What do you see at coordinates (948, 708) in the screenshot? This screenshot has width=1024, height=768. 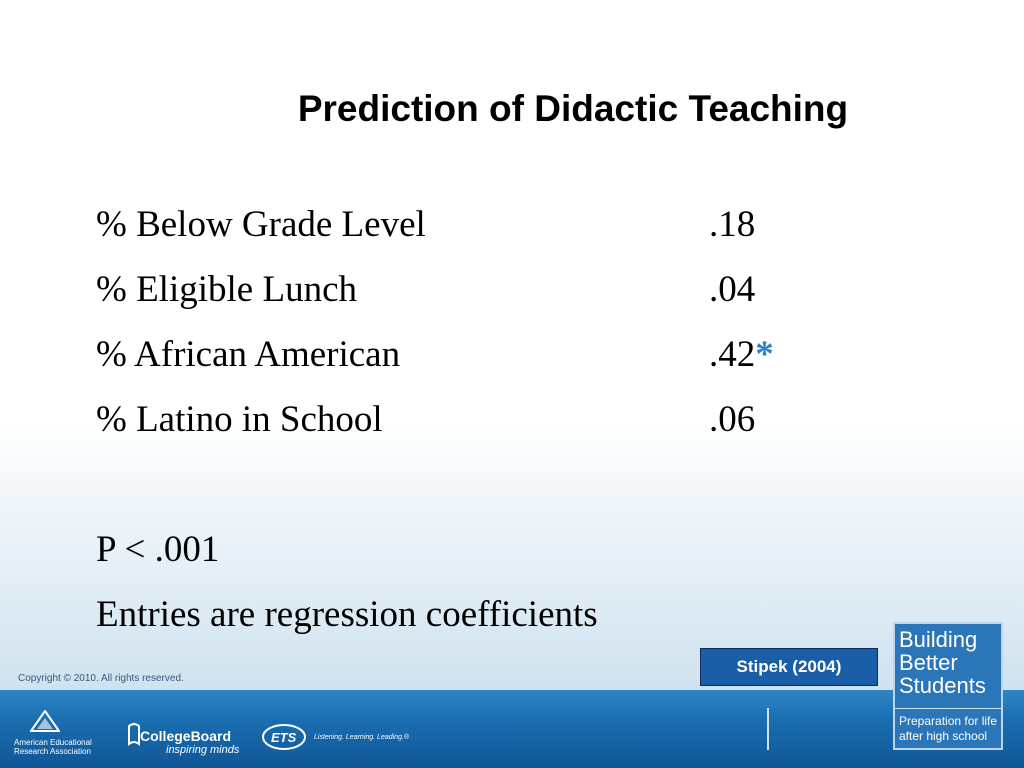 I see `brand-rule` at bounding box center [948, 708].